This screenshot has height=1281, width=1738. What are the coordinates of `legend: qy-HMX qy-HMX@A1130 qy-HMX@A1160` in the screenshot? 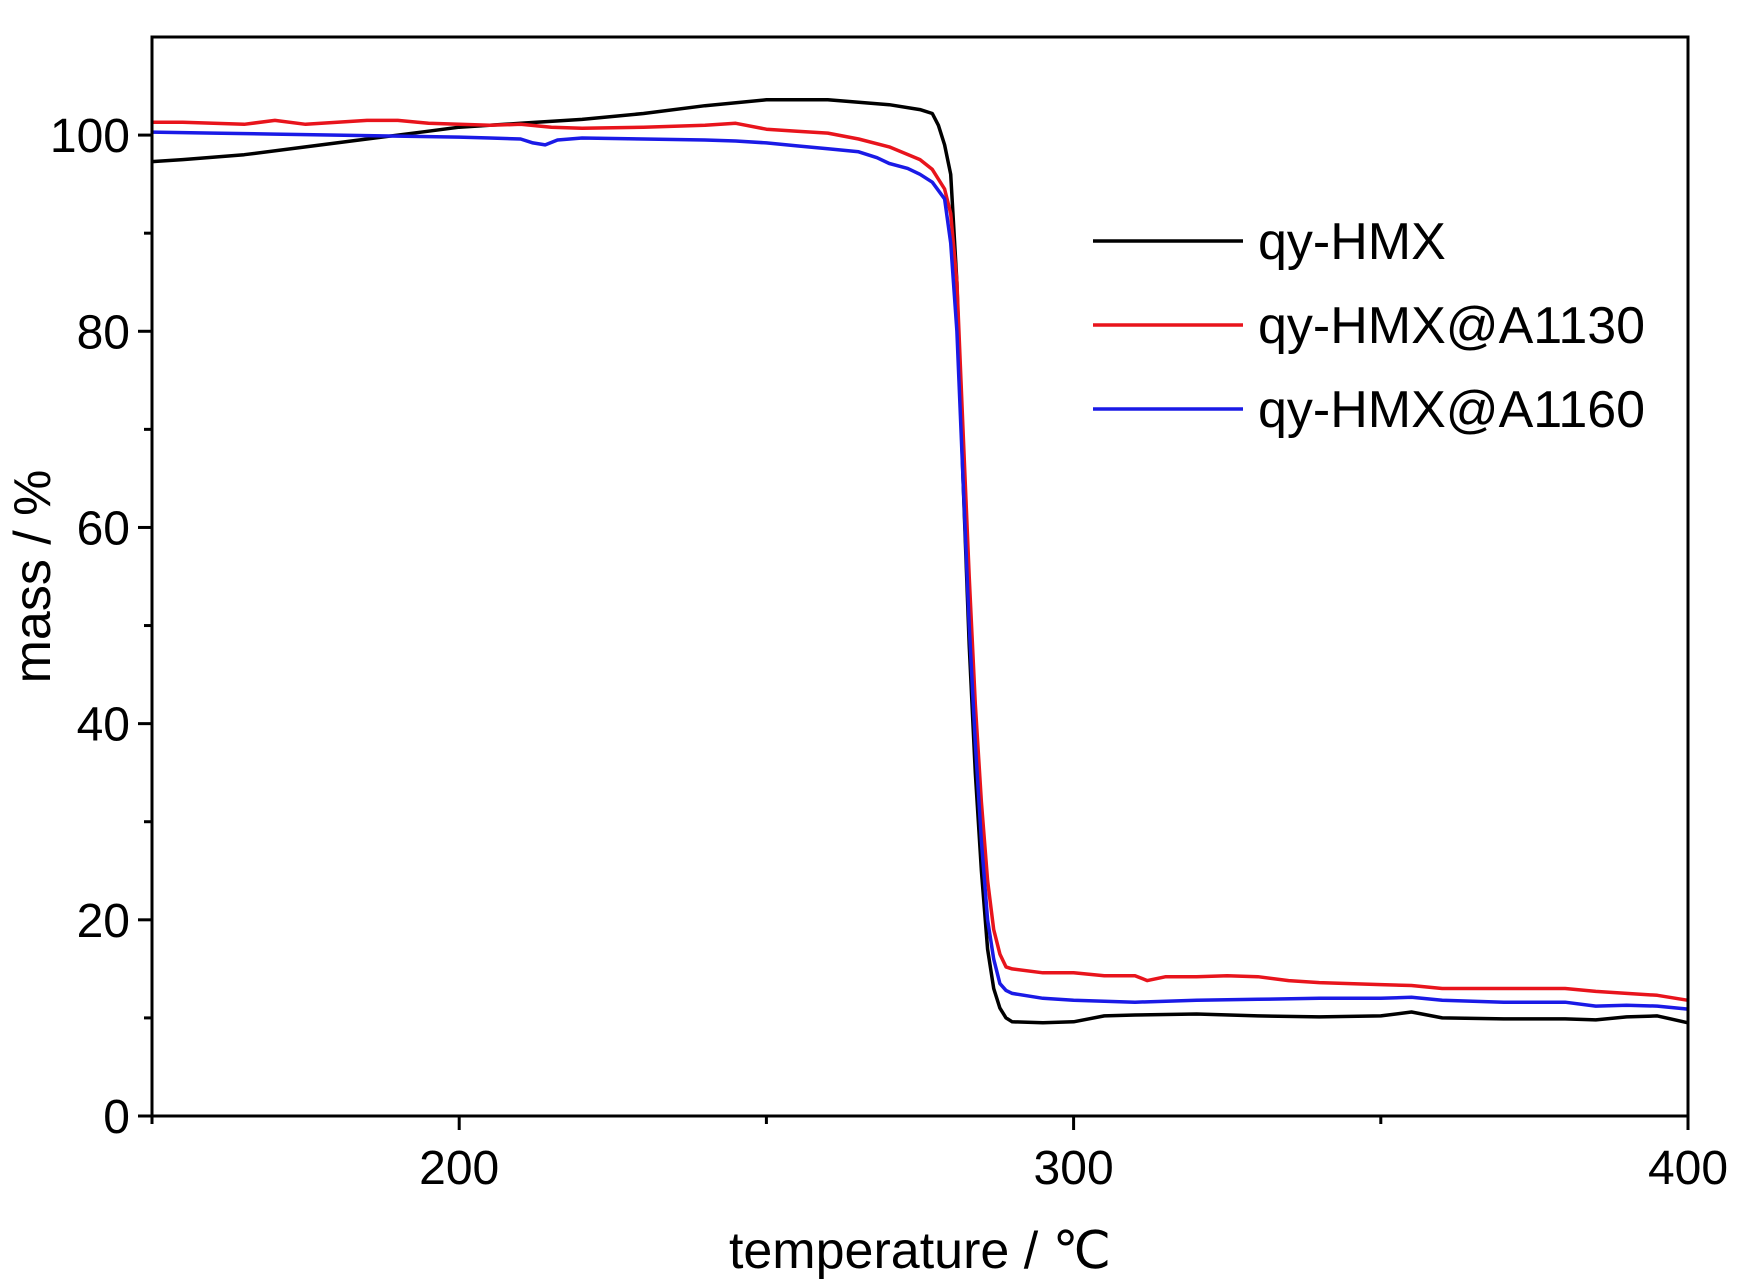 It's located at (1369, 326).